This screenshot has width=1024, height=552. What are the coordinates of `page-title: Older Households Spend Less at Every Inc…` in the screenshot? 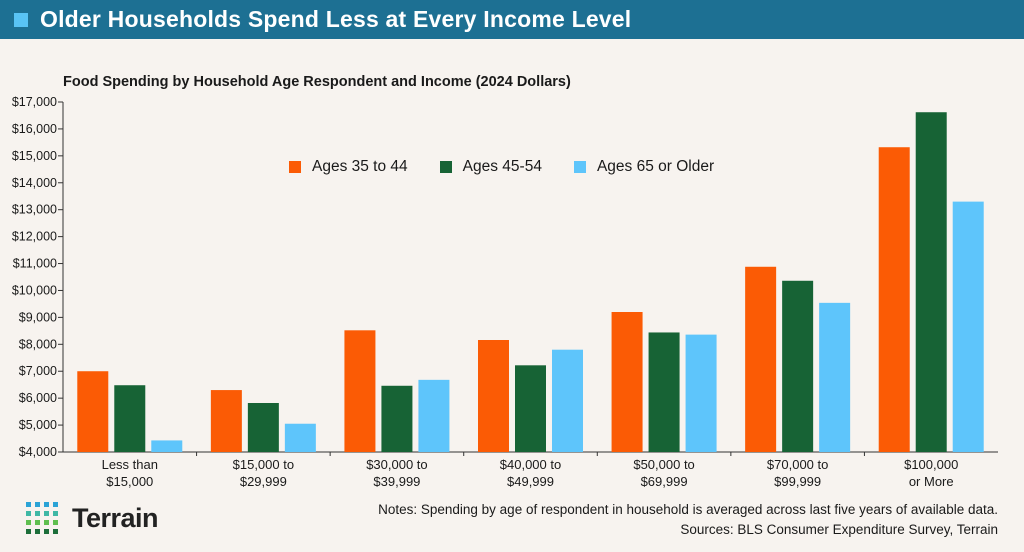 It's located at (336, 19).